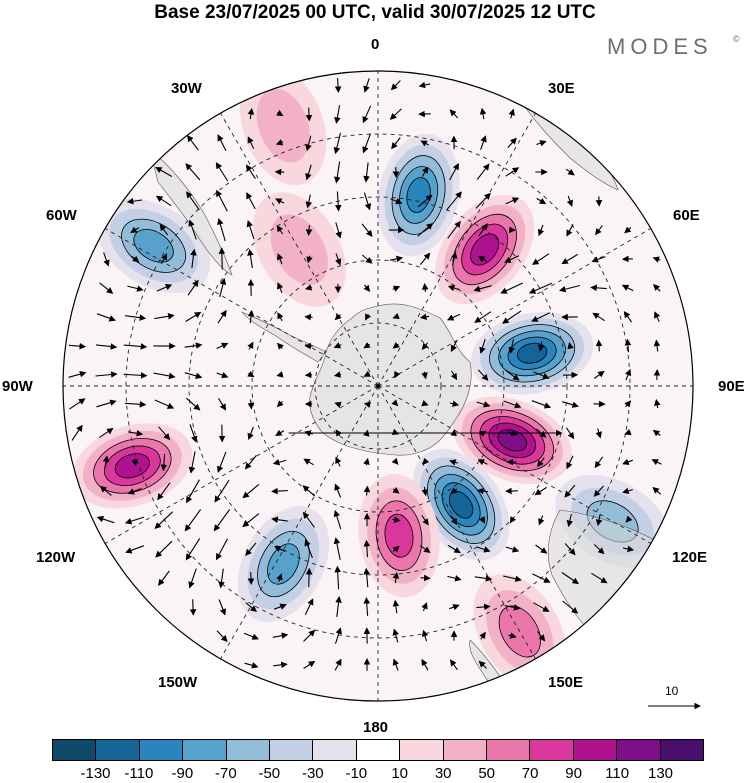 Image resolution: width=750 pixels, height=783 pixels. I want to click on positive anomaly 20W, so click(283, 128).